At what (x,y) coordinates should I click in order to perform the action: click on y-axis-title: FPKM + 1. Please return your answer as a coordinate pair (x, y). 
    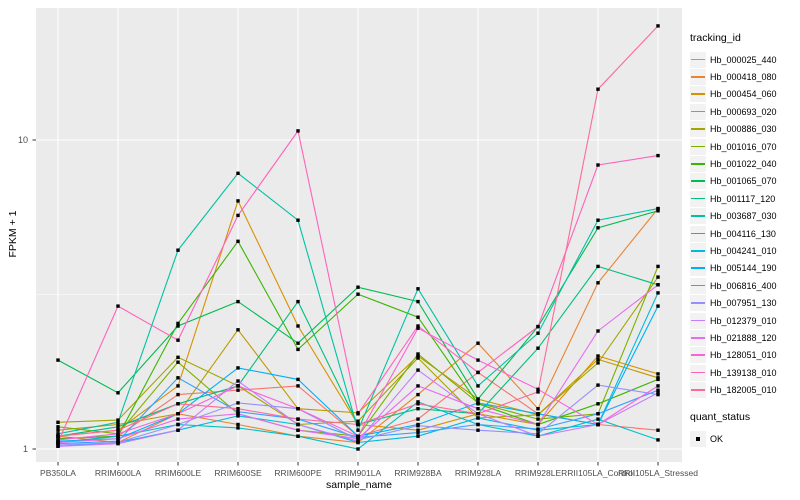
    Looking at the image, I should click on (13, 234).